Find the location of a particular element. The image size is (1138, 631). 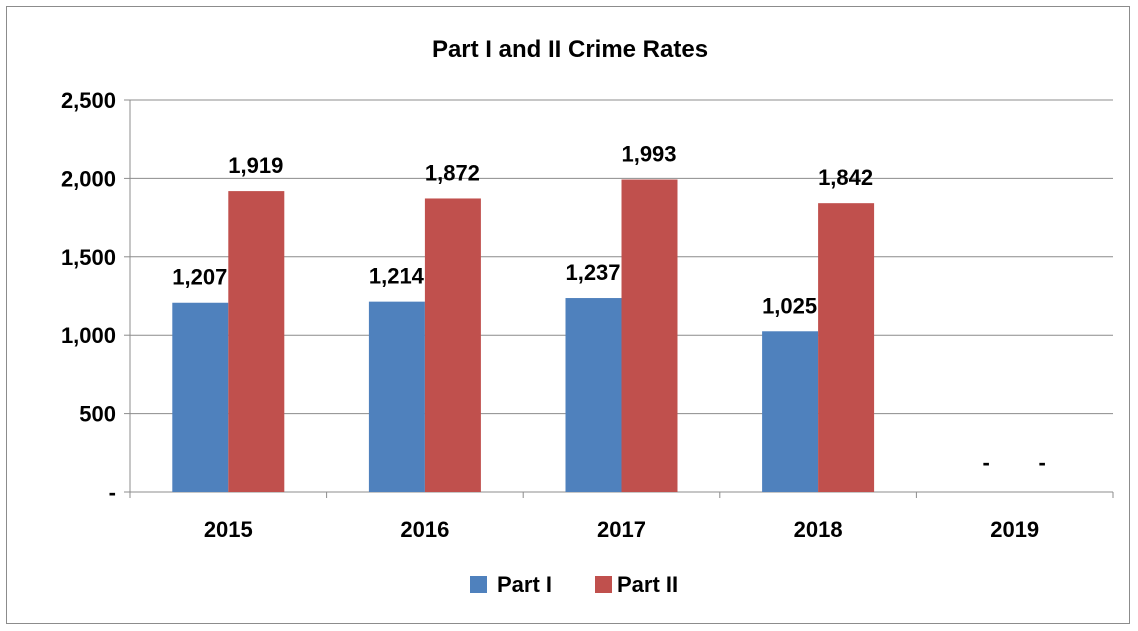

data-label: 1,919 is located at coordinates (255, 165).